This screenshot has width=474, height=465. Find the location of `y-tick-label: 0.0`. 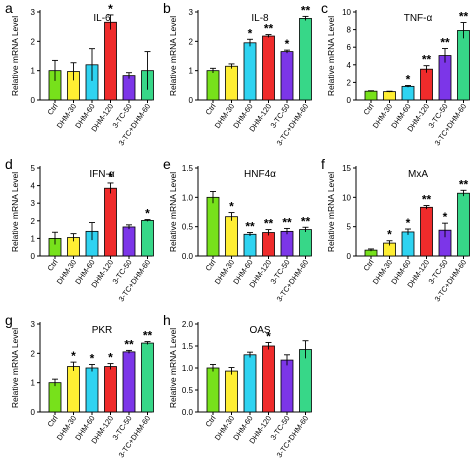

y-tick-label: 0.0 is located at coordinates (188, 256).